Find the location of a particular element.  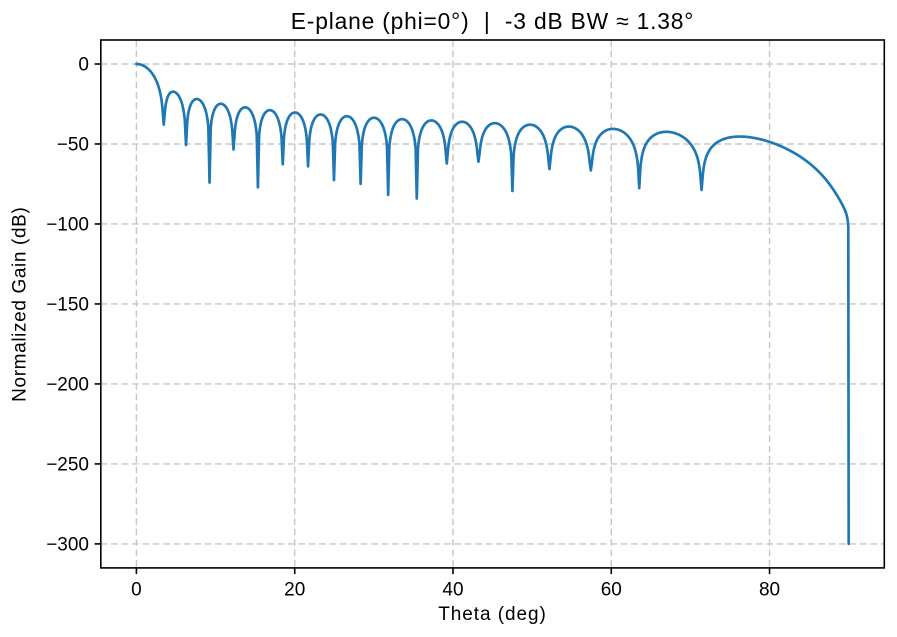

svg-text: 80 is located at coordinates (769, 590).